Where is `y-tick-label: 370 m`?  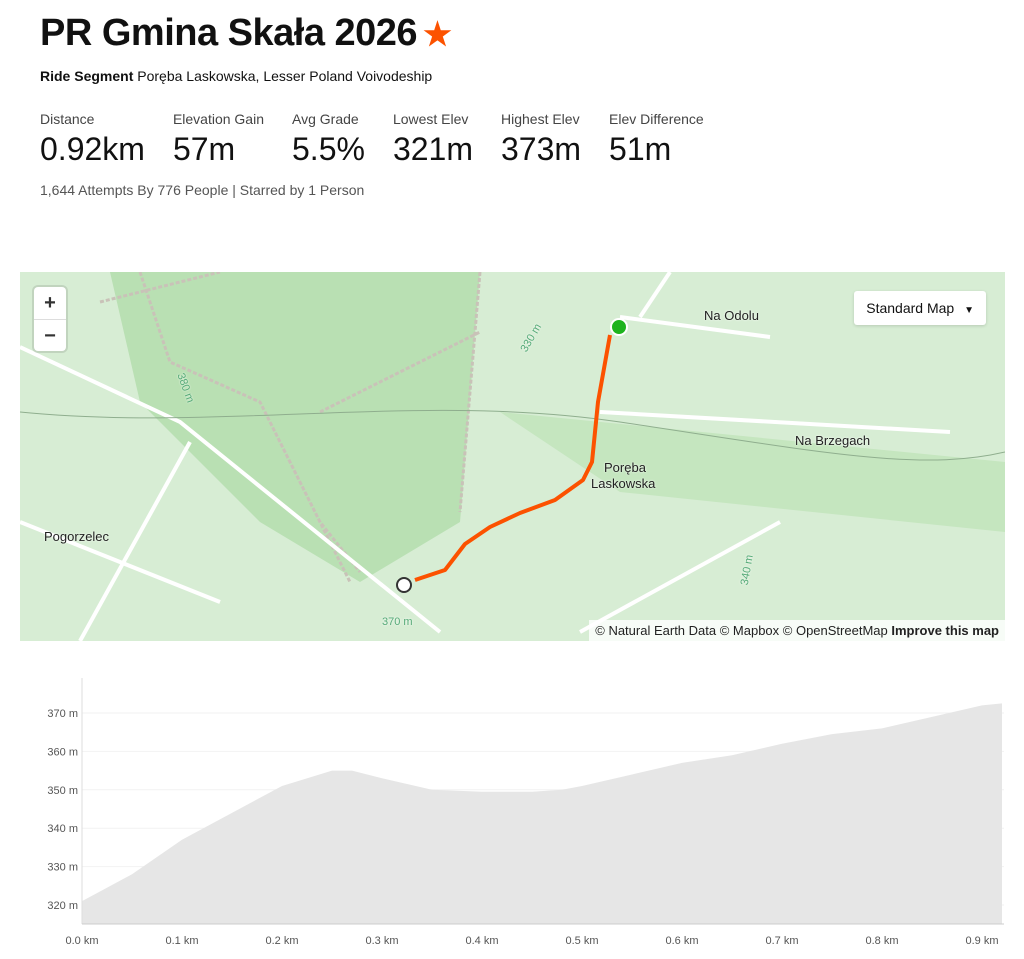
y-tick-label: 370 m is located at coordinates (62, 714).